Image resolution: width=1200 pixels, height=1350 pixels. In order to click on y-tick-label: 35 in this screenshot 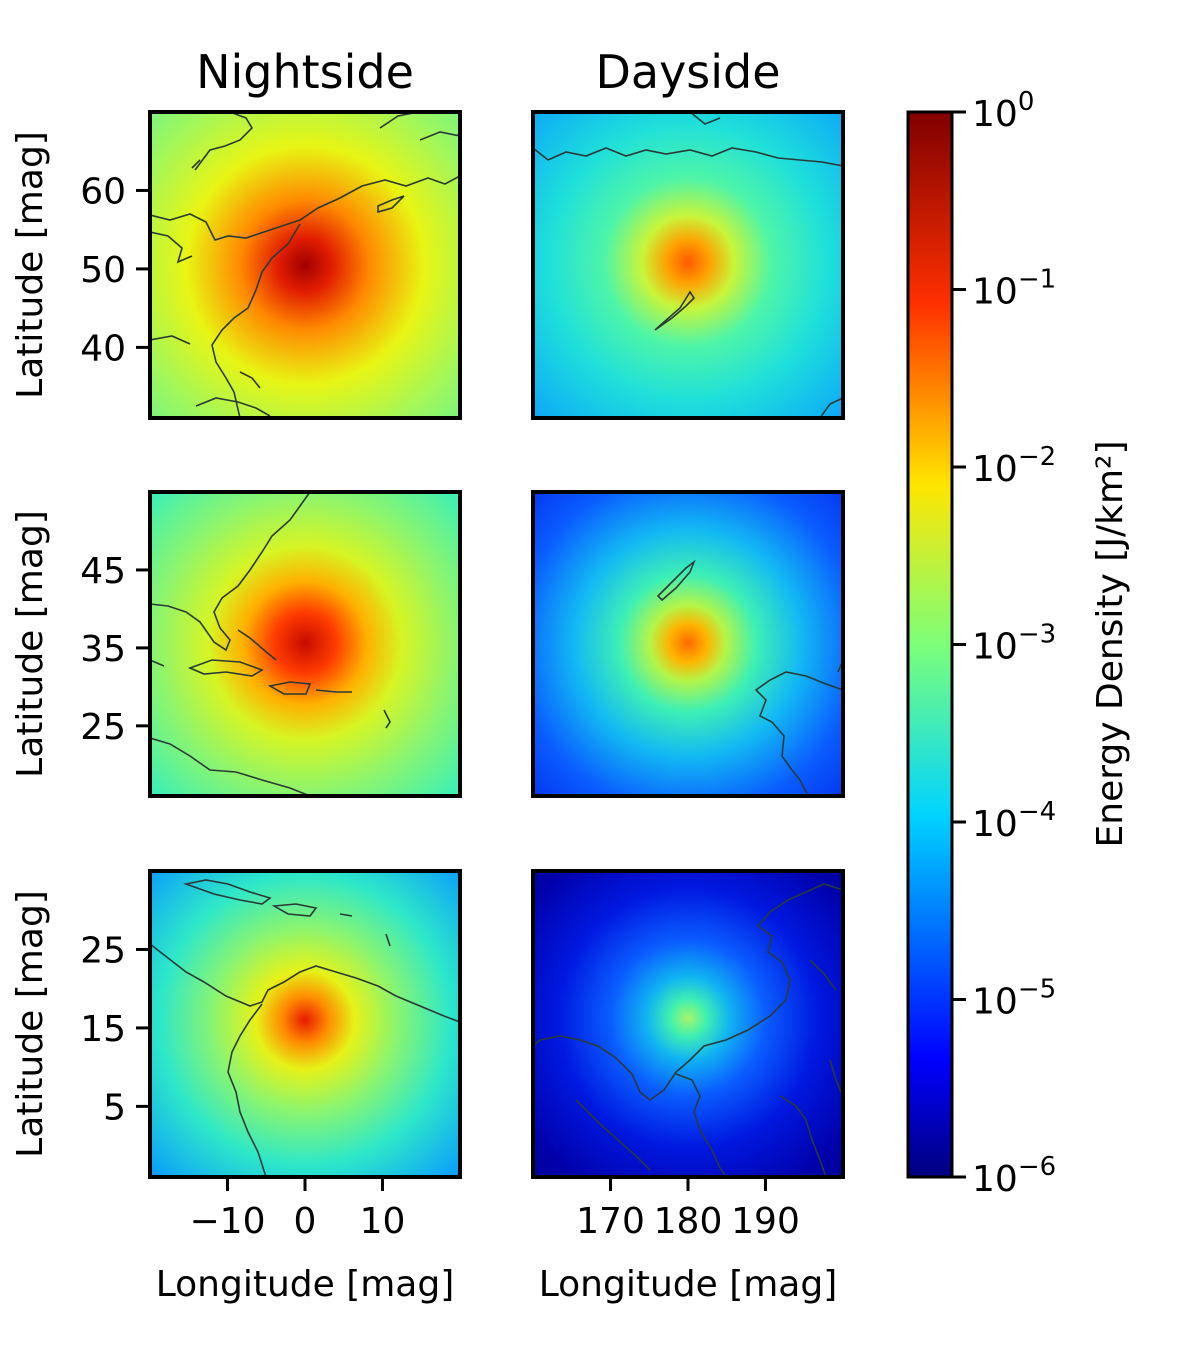, I will do `click(103, 649)`.